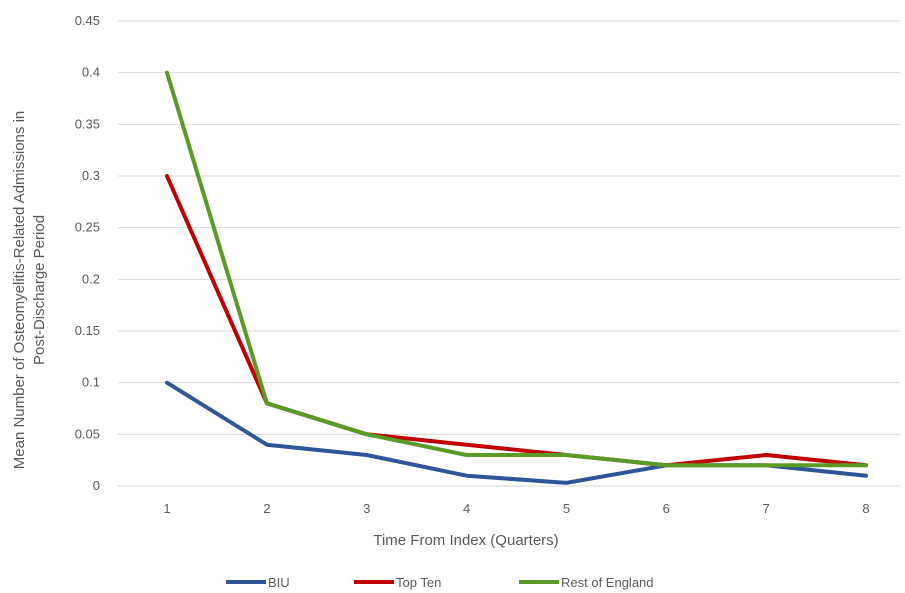 The image size is (905, 593). Describe the element at coordinates (87, 253) in the screenshot. I see `y-axis-ticks: 0 0.05 0.1 0.15 0.2 0.25 0.3 0.35 0.4 0.45` at that location.